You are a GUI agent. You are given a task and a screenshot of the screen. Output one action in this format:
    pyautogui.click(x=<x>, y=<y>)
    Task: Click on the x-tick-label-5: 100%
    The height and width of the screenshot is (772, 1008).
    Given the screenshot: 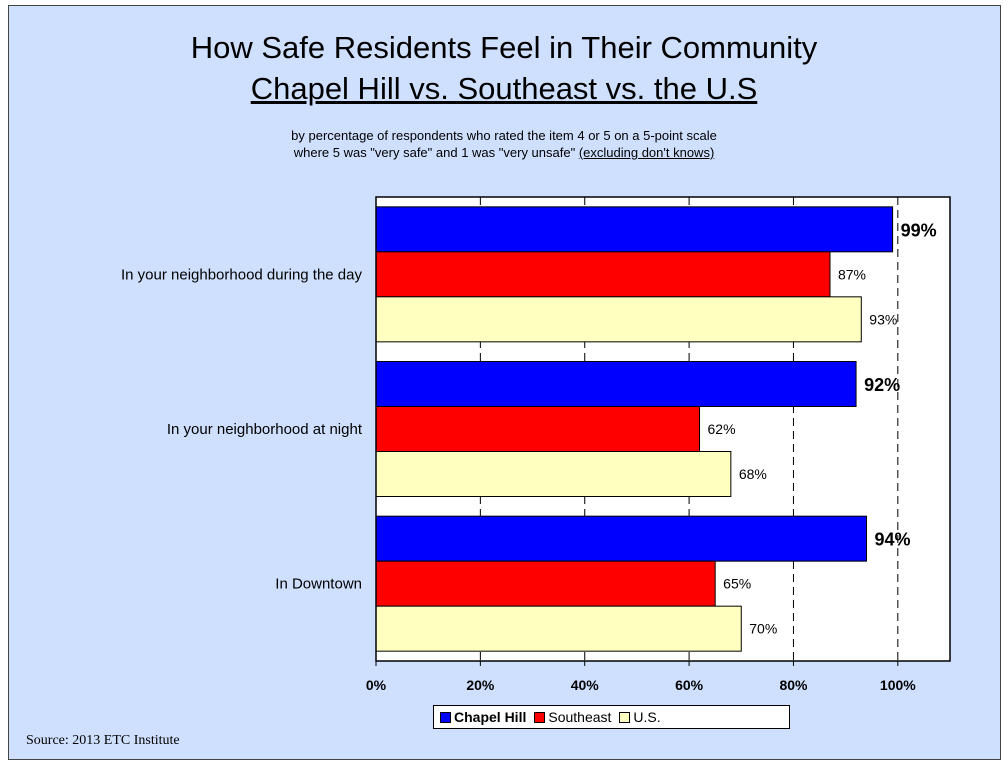 What is the action you would take?
    pyautogui.click(x=898, y=685)
    